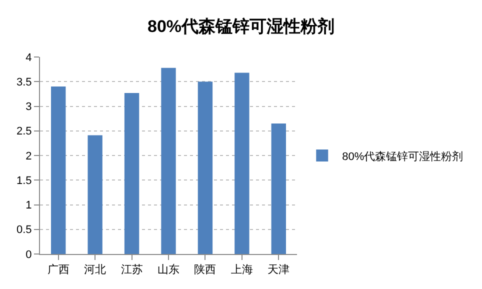  I want to click on x-tick-label: 河北, so click(95, 269).